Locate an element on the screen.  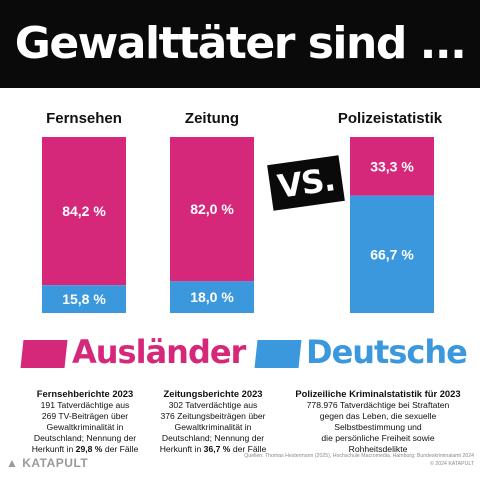
note-title: Fernsehberichte 2023 is located at coordinates (85, 393).